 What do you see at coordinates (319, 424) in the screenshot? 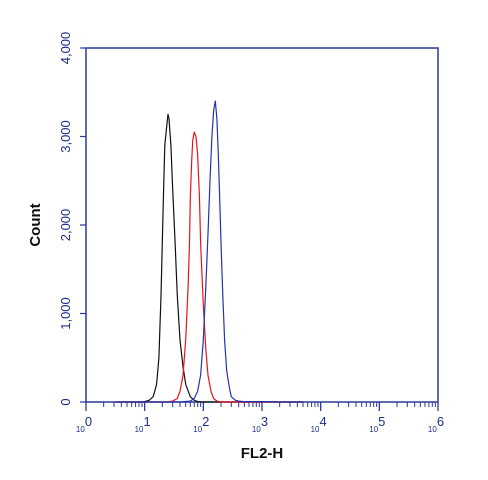
I see `x-tick-label: 104` at bounding box center [319, 424].